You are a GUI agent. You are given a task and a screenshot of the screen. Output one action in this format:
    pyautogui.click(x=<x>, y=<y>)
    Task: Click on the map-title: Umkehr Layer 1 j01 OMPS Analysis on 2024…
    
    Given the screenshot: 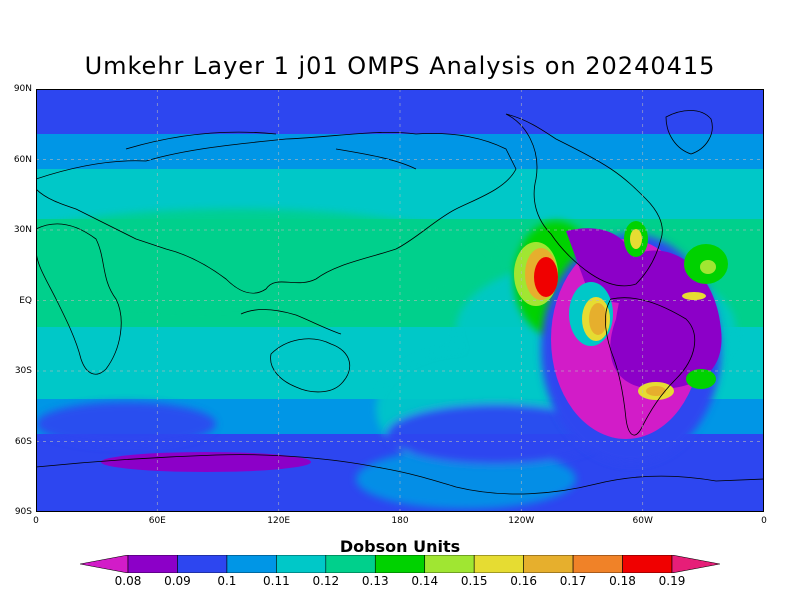 What is the action you would take?
    pyautogui.click(x=400, y=66)
    